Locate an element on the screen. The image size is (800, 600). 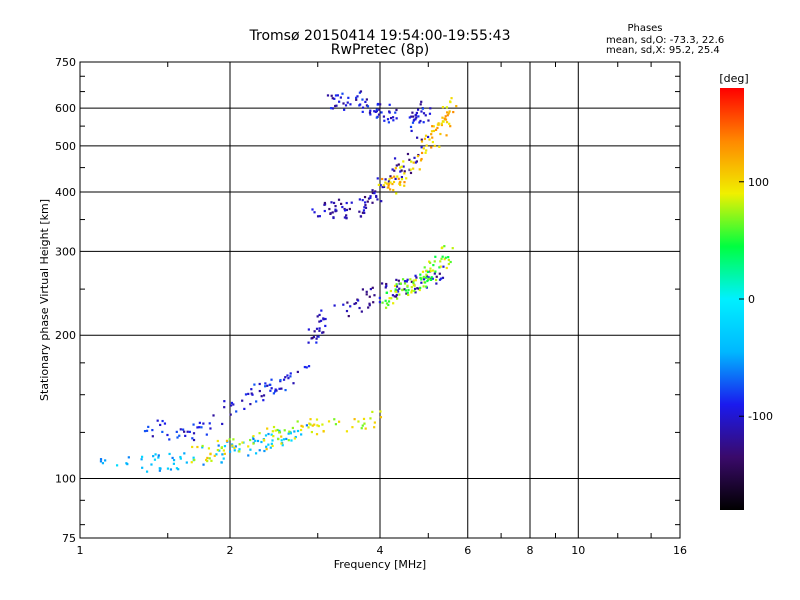
y-tick-label: 400 is located at coordinates (65, 192).